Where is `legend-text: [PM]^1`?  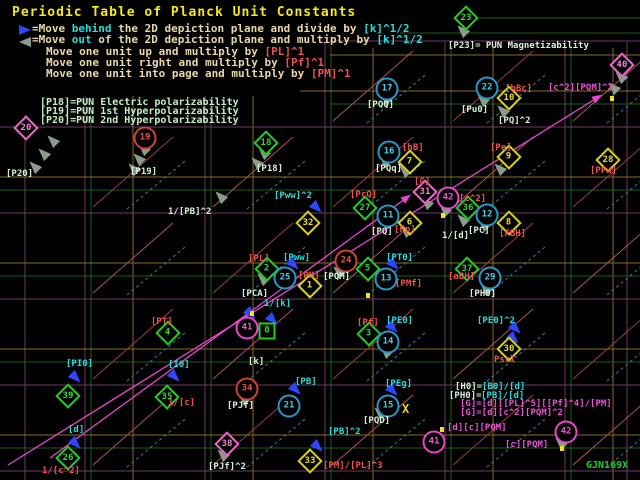
legend-text: [PM]^1 is located at coordinates (330, 73).